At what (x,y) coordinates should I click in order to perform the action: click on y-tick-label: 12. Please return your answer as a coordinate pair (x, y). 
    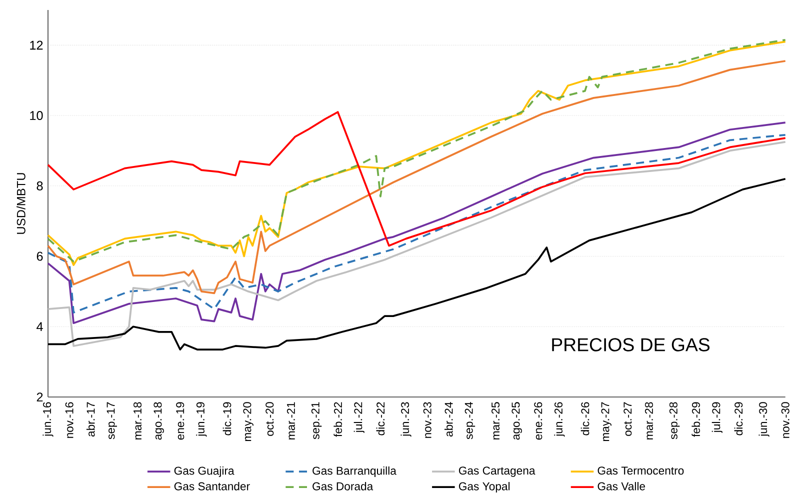
    Looking at the image, I should click on (36, 45).